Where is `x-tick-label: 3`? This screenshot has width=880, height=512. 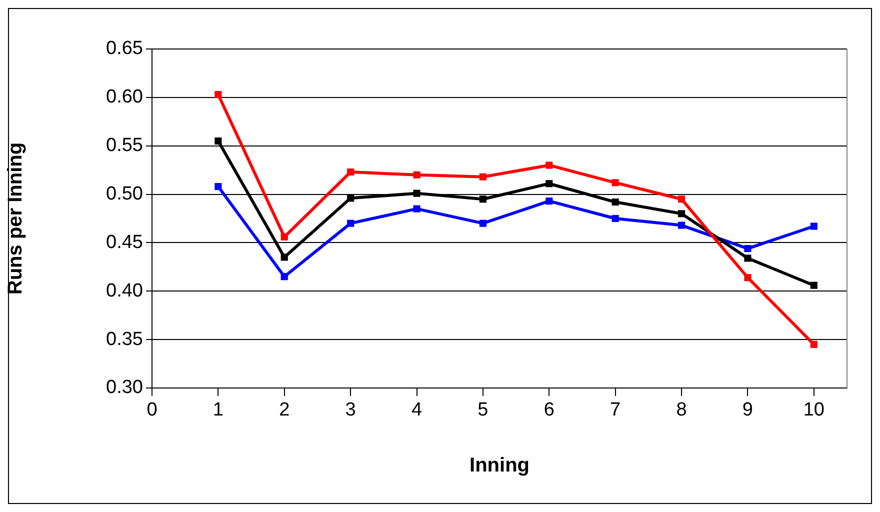 x-tick-label: 3 is located at coordinates (350, 410).